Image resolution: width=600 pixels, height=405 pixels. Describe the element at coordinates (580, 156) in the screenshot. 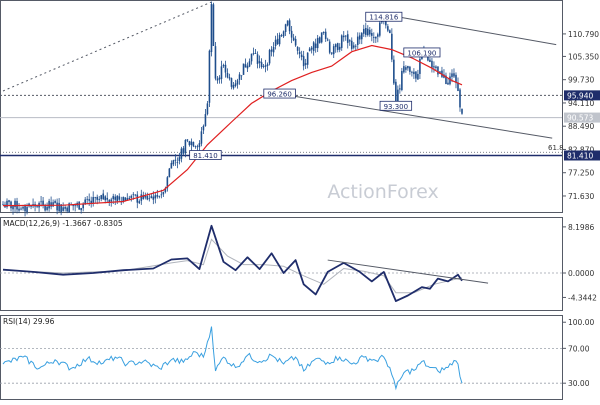

I see `price-label-text: 81.410` at that location.